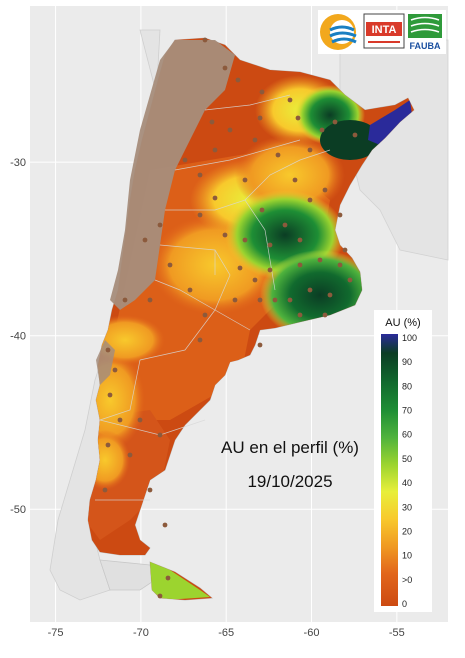 This screenshot has height=658, width=465. What do you see at coordinates (18, 336) in the screenshot?
I see `y-axis-ticks: -30 -40 -50` at bounding box center [18, 336].